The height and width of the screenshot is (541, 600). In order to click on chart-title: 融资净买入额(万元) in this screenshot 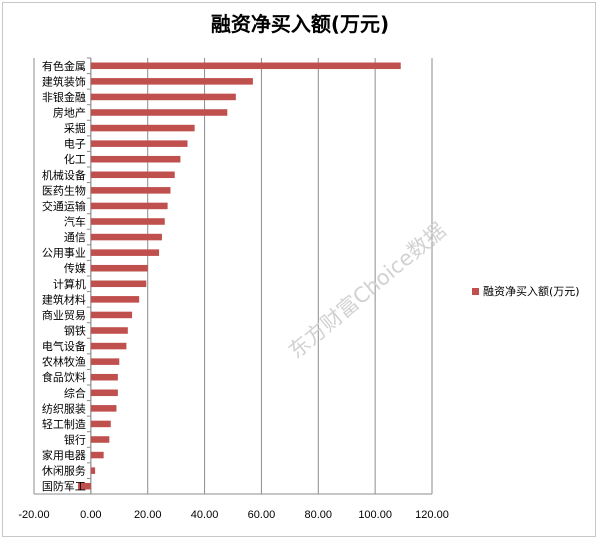, I will do `click(300, 24)`.